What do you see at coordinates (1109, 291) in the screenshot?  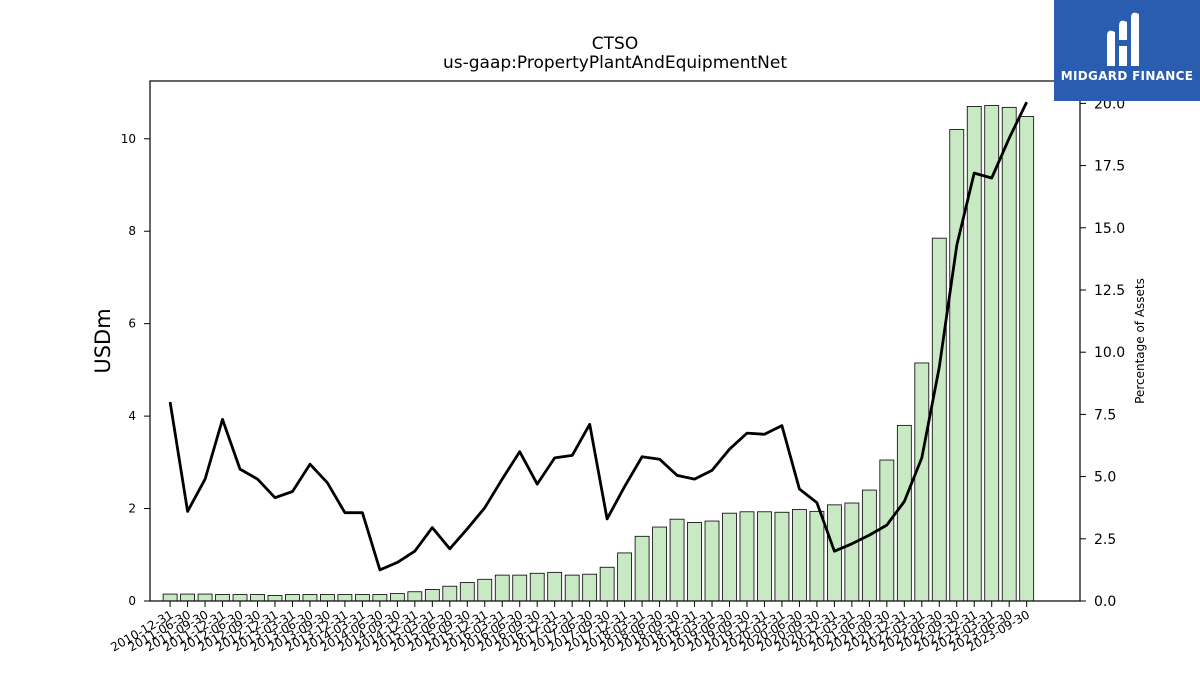 I see `y-right-tick-label: 12.5` at bounding box center [1109, 291].